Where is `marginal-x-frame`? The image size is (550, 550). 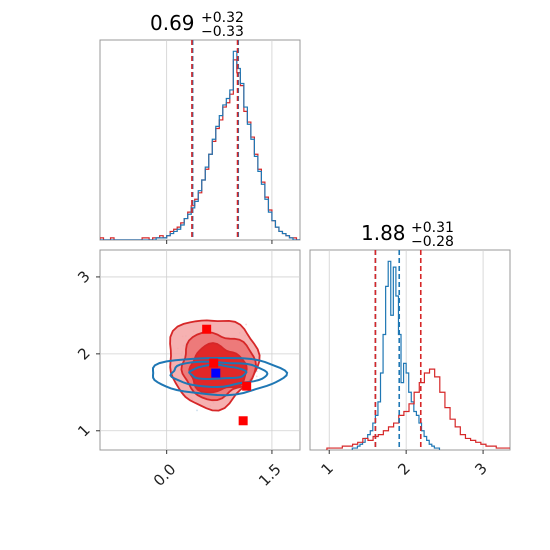 marginal-x-frame is located at coordinates (200, 140).